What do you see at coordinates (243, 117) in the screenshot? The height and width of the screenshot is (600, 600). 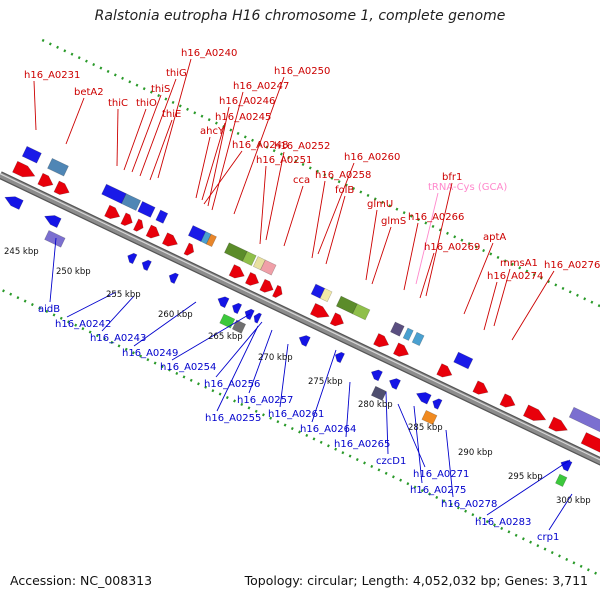 I see `gene-label-fwd-9: h16_A0245` at bounding box center [243, 117].